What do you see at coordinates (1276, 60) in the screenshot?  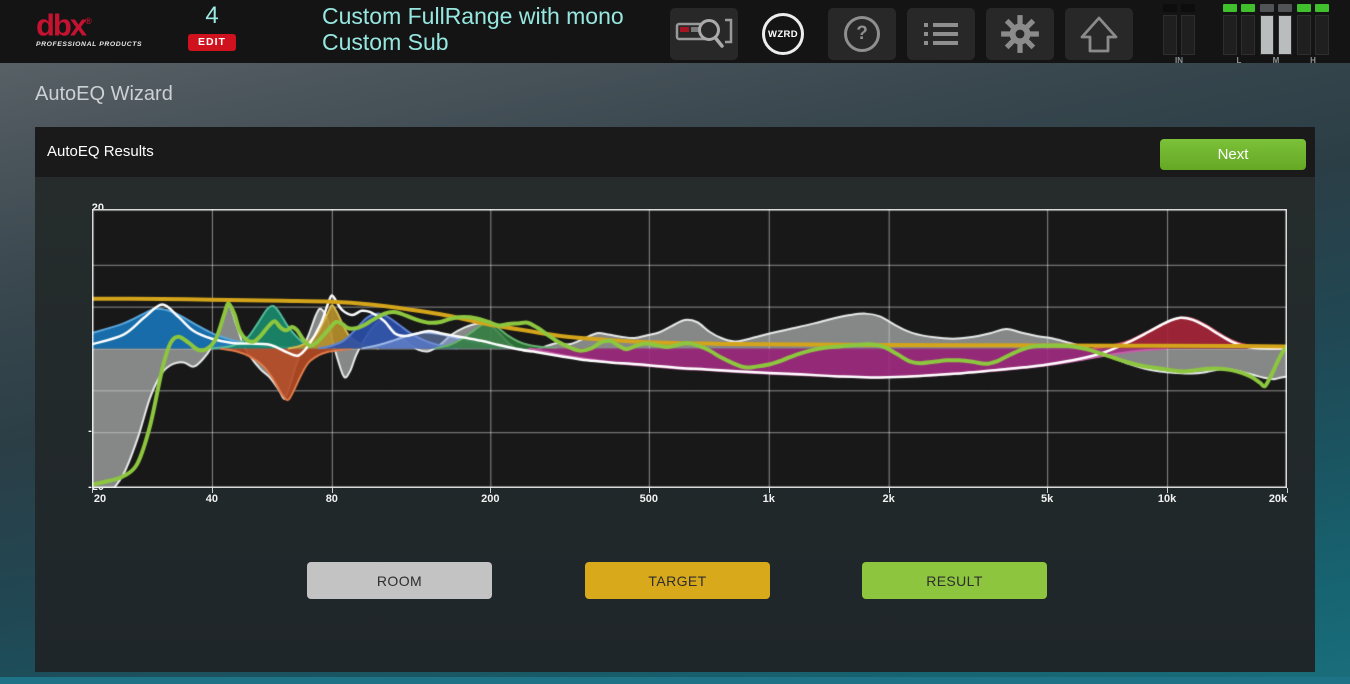 I see `meter-label: M` at bounding box center [1276, 60].